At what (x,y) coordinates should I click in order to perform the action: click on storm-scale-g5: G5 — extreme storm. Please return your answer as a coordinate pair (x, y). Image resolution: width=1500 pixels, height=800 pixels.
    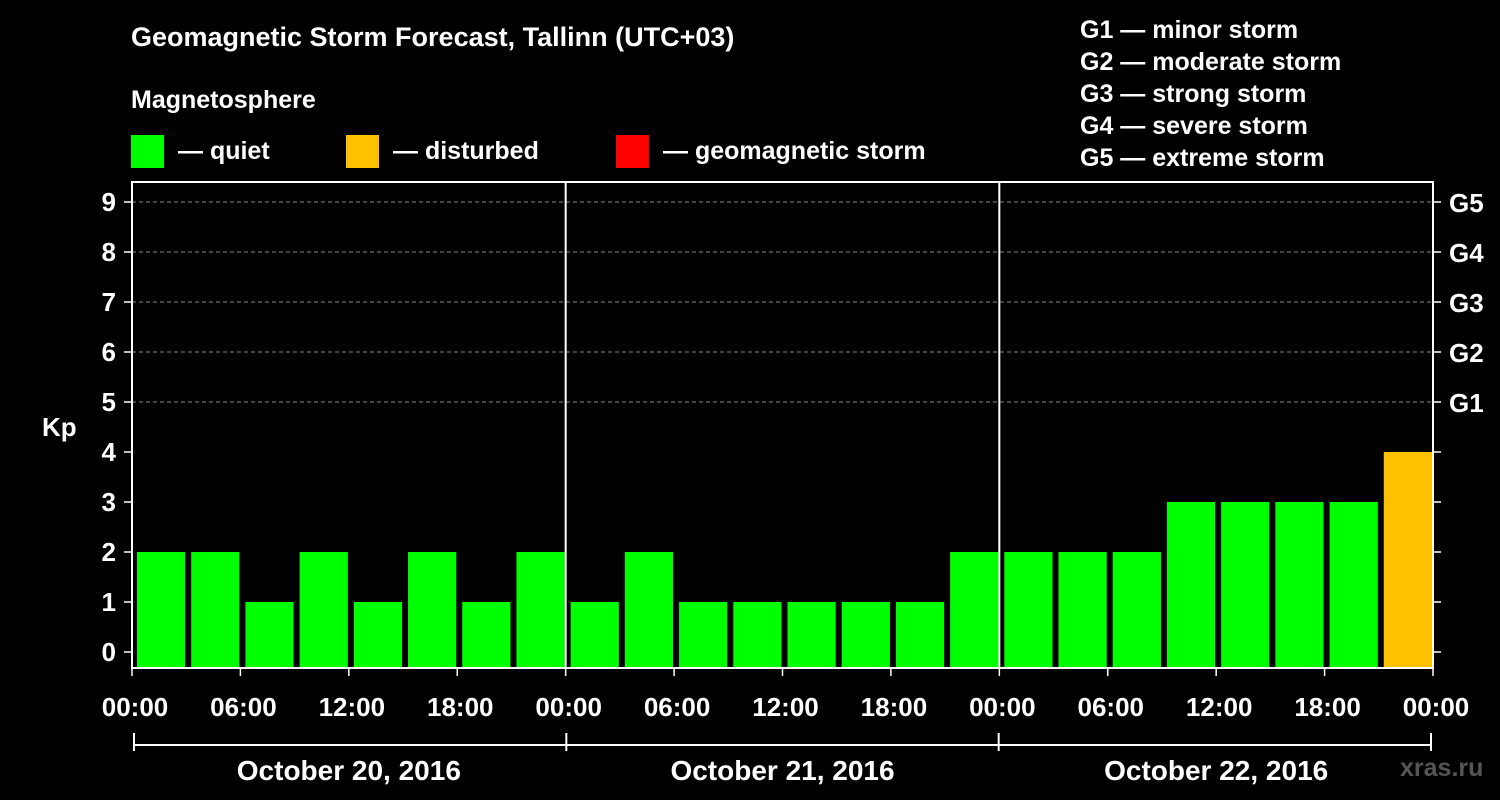
    Looking at the image, I should click on (1202, 158).